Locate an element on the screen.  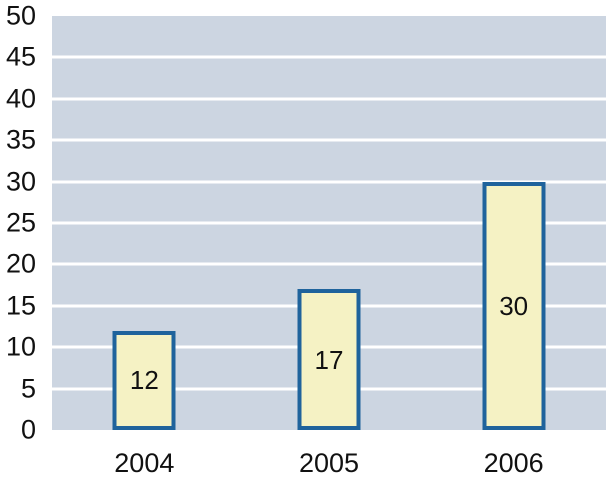
y-tick-label: 20 is located at coordinates (20, 263).